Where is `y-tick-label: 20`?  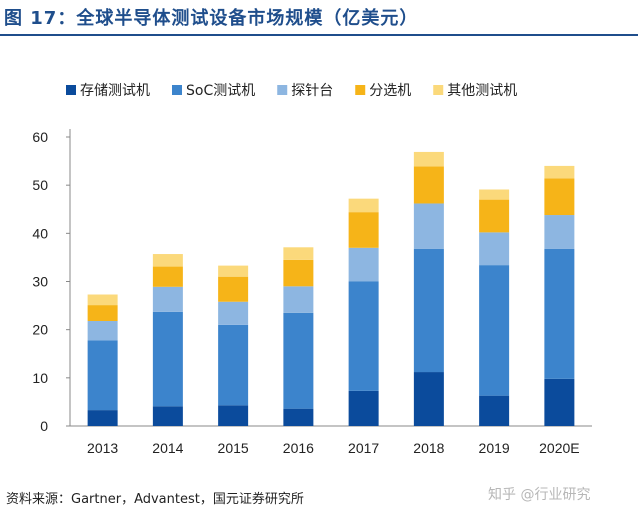 y-tick-label: 20 is located at coordinates (40, 330).